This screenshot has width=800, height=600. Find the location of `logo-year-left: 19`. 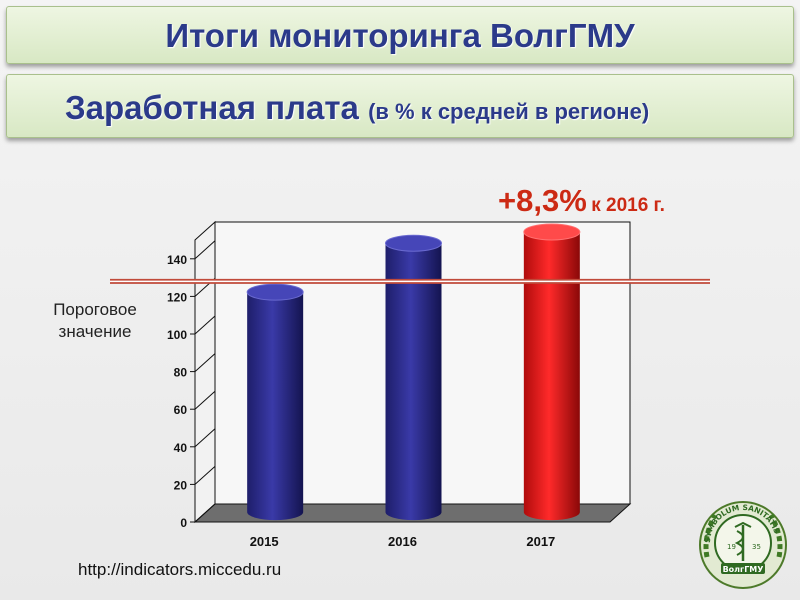

logo-year-left: 19 is located at coordinates (731, 547).